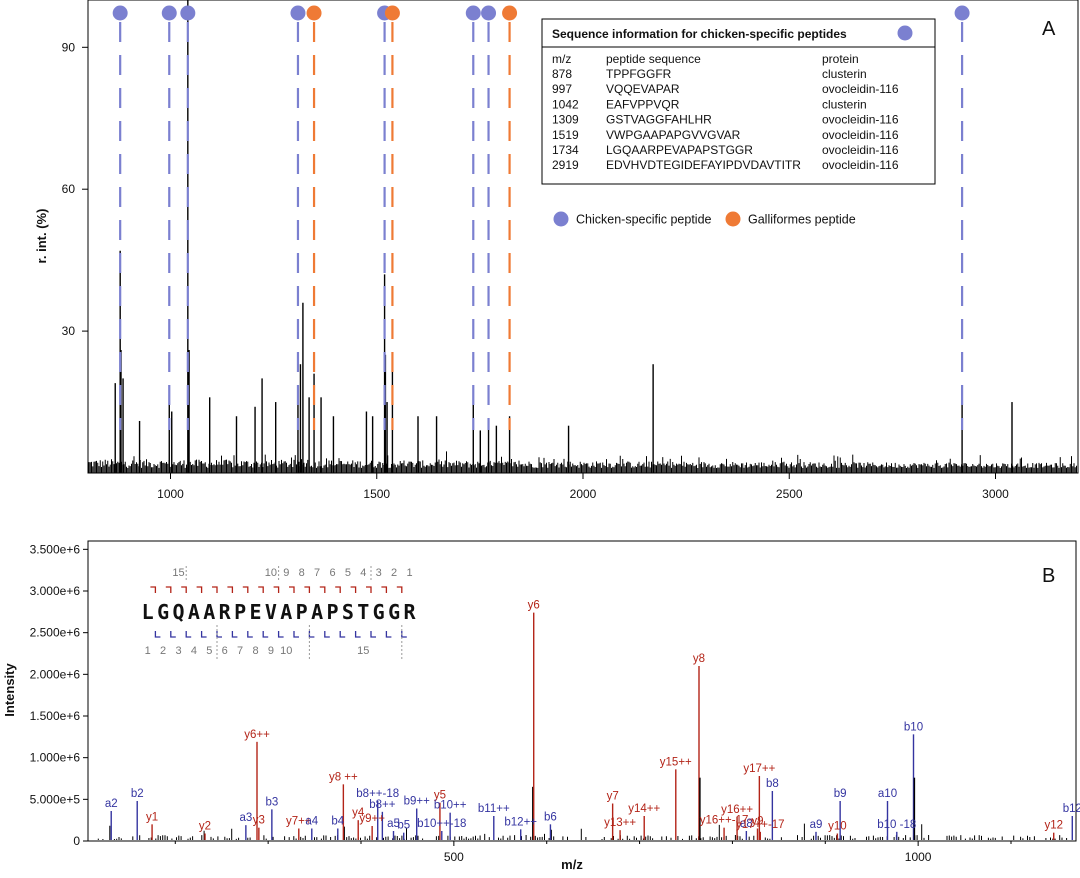  What do you see at coordinates (562, 74) in the screenshot?
I see `table-cell: 878` at bounding box center [562, 74].